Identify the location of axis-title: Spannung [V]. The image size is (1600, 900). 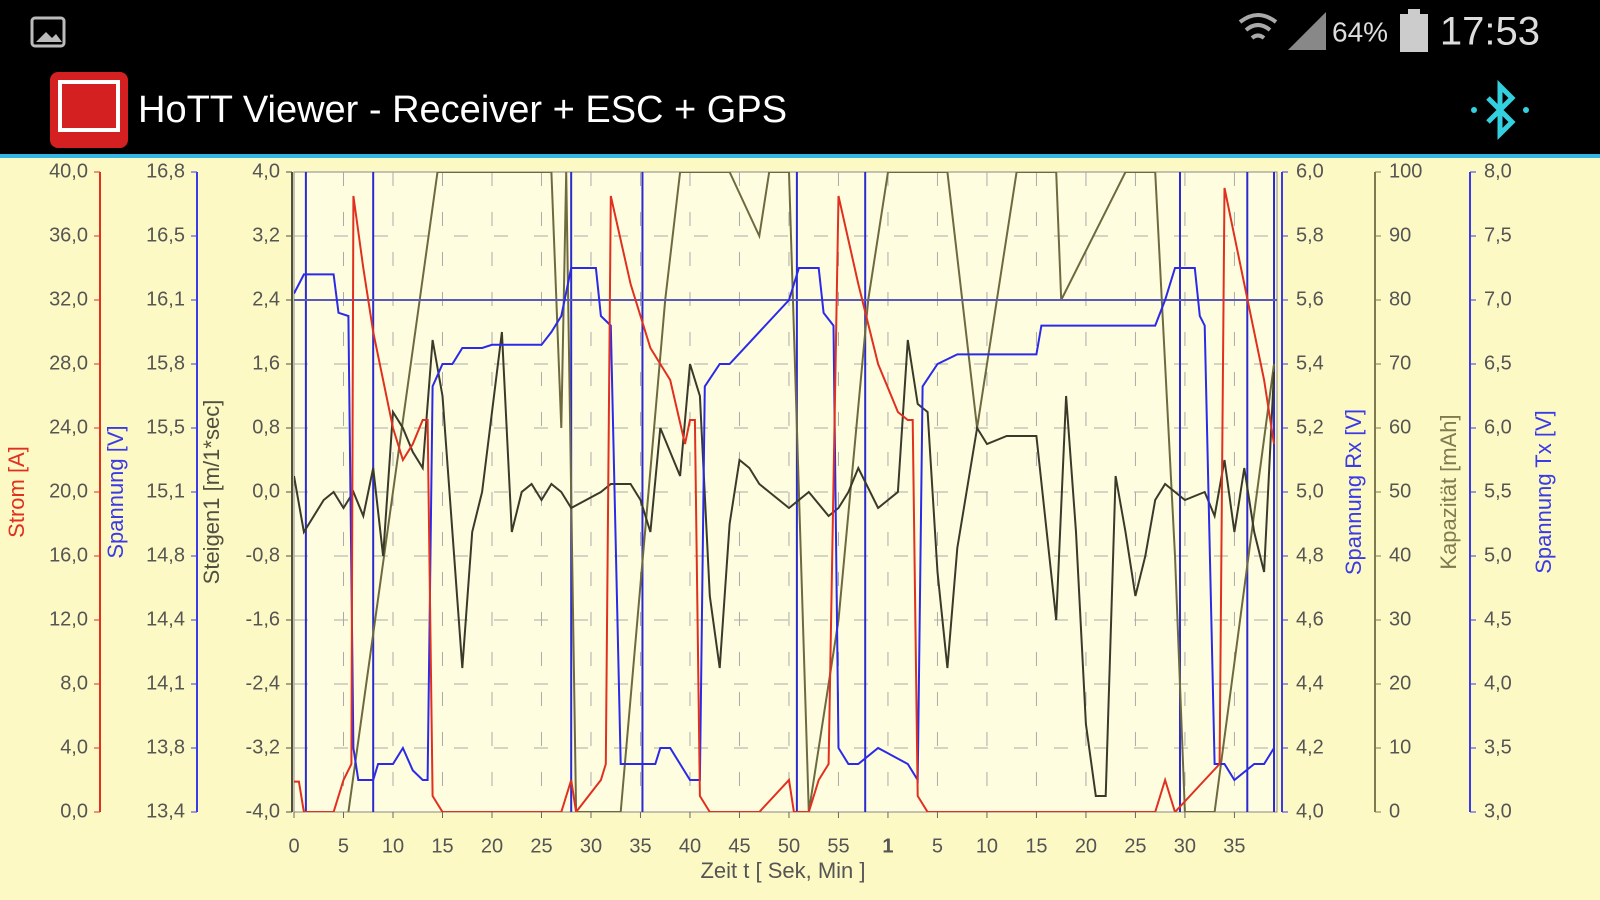
(115, 491).